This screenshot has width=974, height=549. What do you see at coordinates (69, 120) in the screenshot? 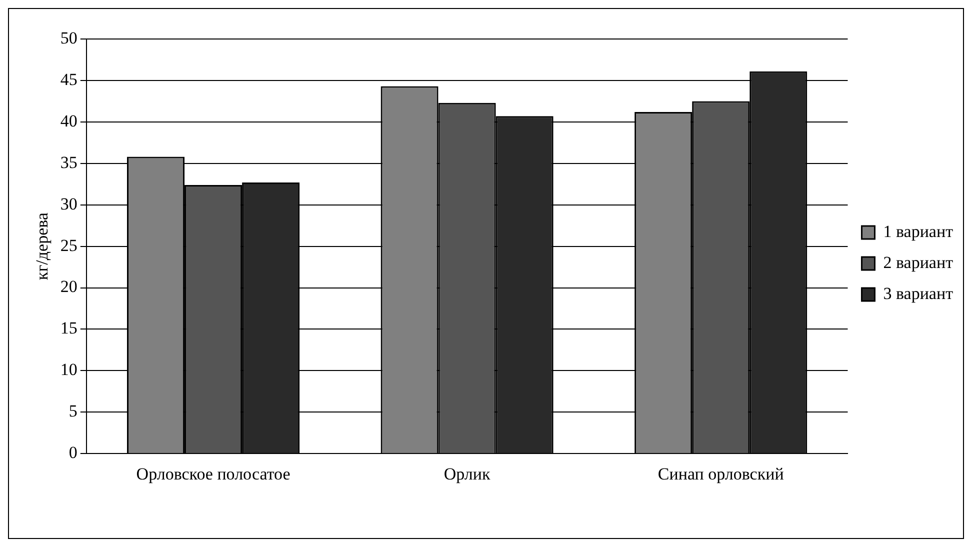
I see `y-tick-label: 40` at bounding box center [69, 120].